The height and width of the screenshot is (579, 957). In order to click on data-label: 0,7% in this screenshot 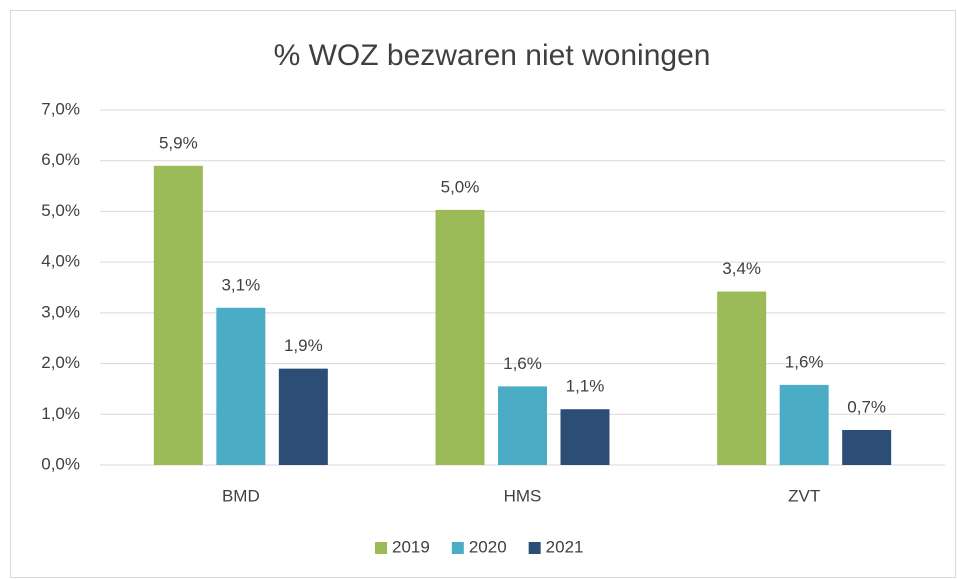, I will do `click(866, 406)`.